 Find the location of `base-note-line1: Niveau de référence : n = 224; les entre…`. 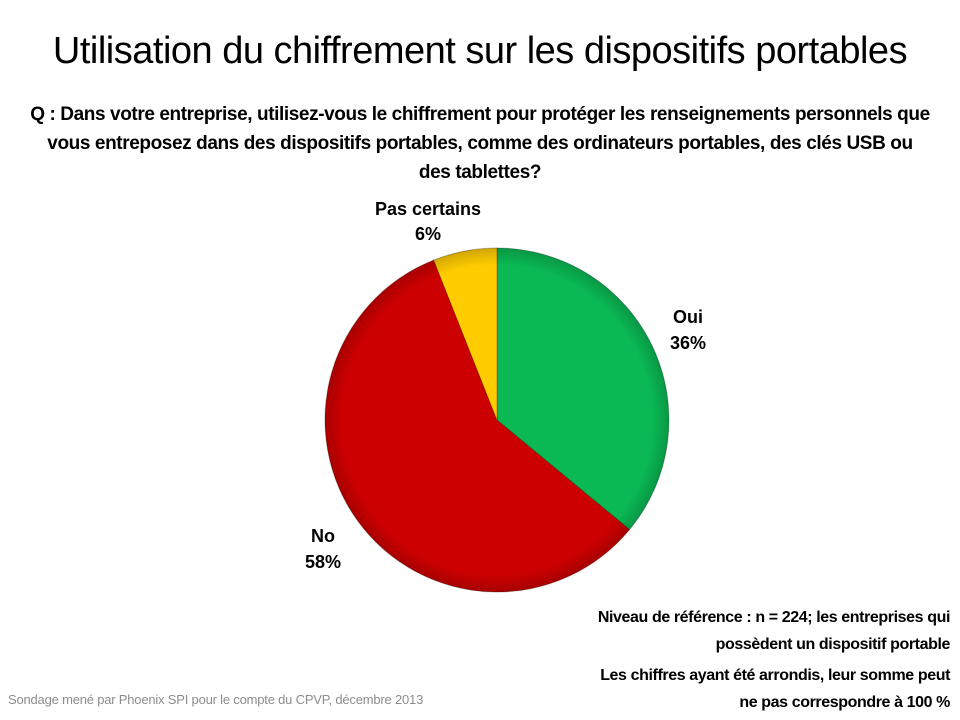

base-note-line1: Niveau de référence : n = 224; les entre… is located at coordinates (774, 617).